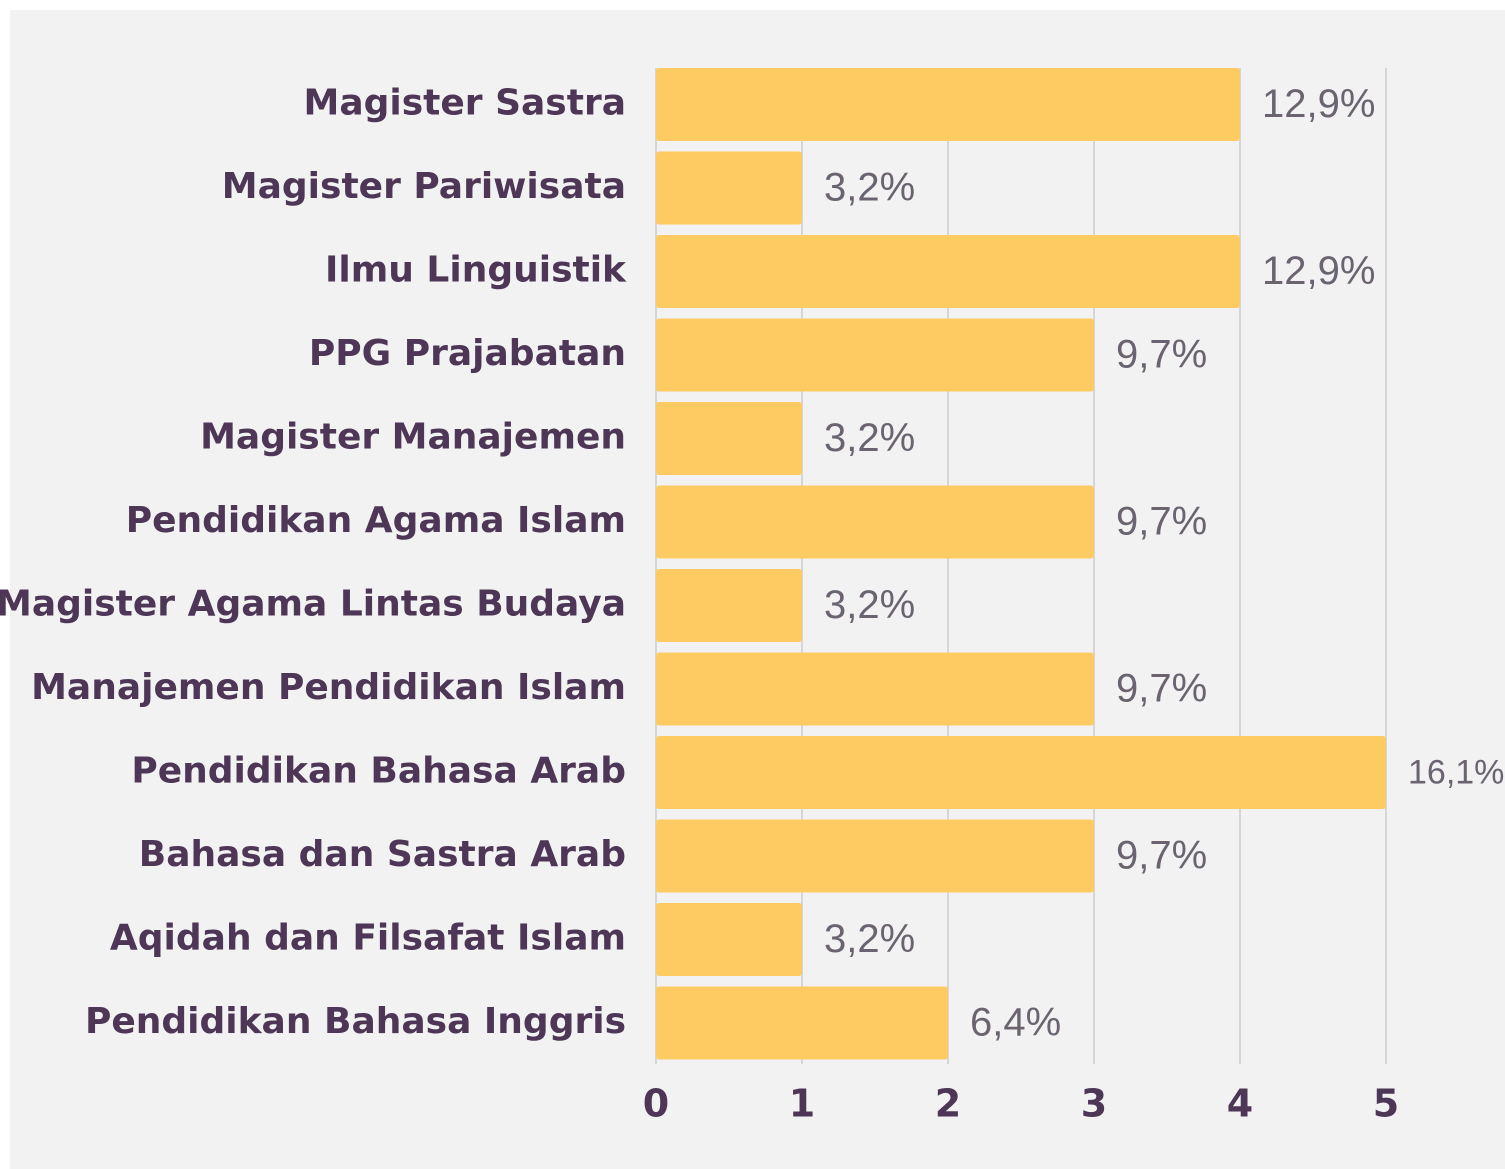 This screenshot has height=1169, width=1505. What do you see at coordinates (413, 437) in the screenshot?
I see `y-tick-label: Magister Manajemen` at bounding box center [413, 437].